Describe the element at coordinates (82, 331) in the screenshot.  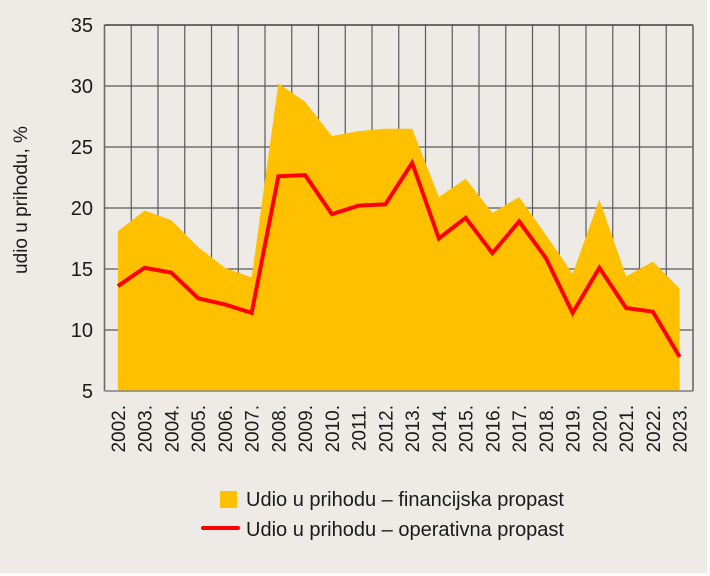
I see `y-tick-label: 10` at that location.